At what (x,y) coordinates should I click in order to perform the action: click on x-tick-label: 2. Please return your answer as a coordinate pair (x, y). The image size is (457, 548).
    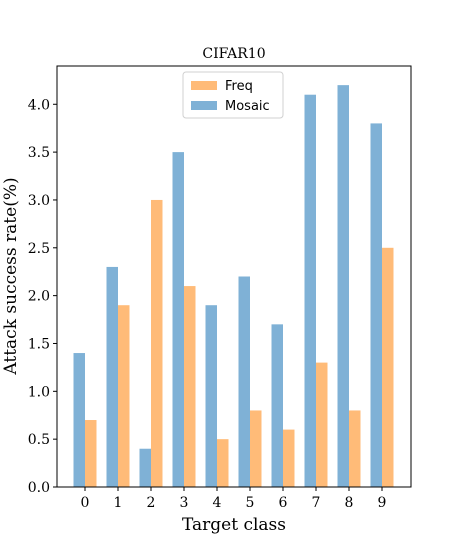
    Looking at the image, I should click on (151, 503).